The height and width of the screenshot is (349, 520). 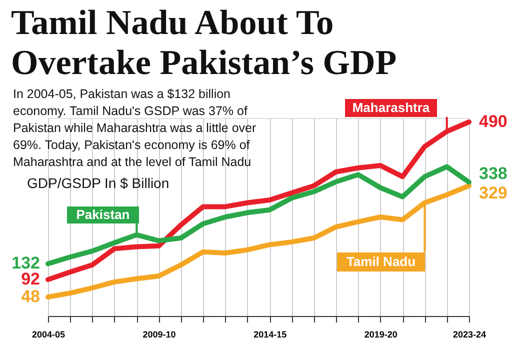 What do you see at coordinates (493, 193) in the screenshot?
I see `data-label: 329` at bounding box center [493, 193].